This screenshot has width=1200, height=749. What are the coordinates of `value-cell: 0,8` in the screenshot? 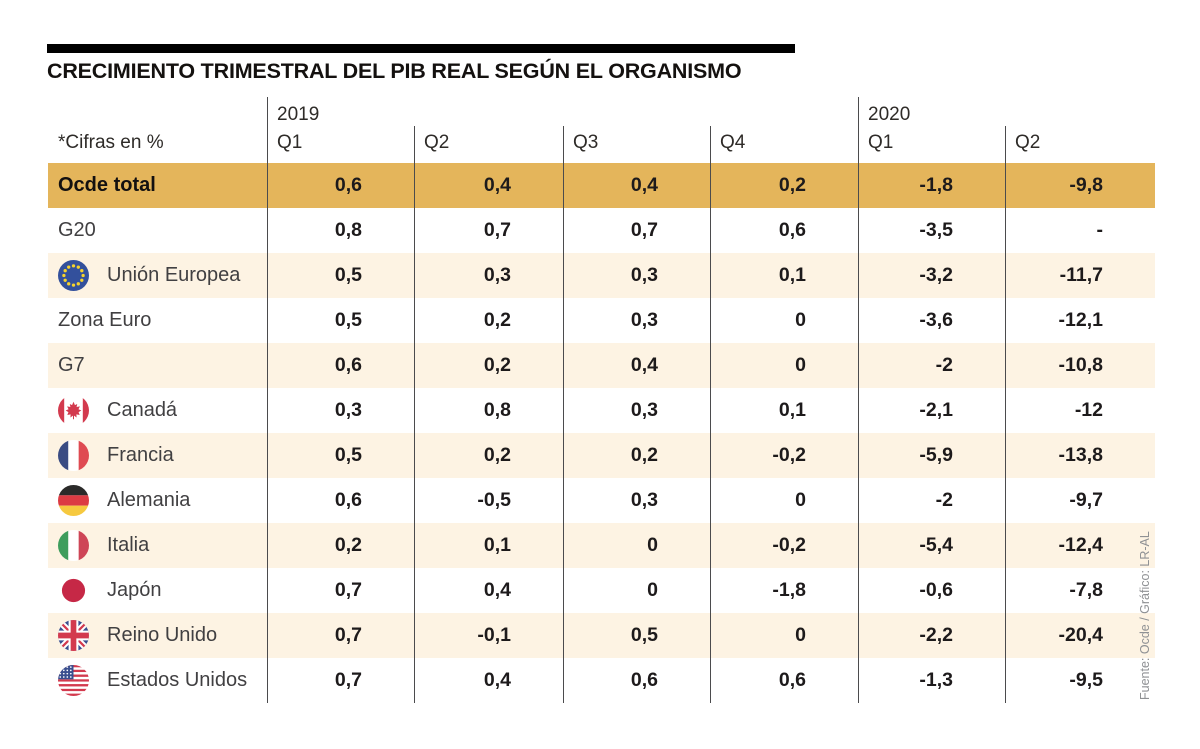 It's located at (497, 410).